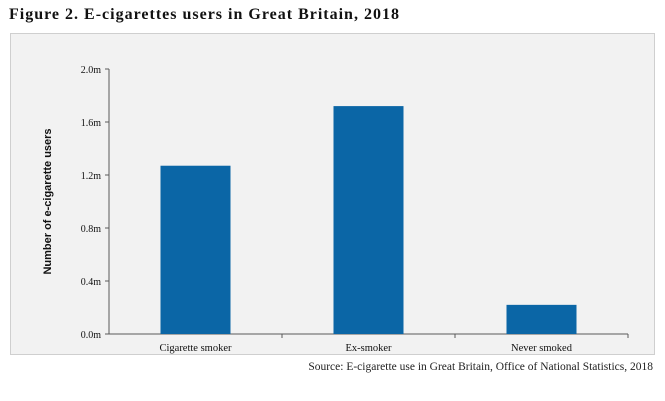 Image resolution: width=665 pixels, height=401 pixels. What do you see at coordinates (195, 348) in the screenshot?
I see `x-tick-label: Cigarette smoker` at bounding box center [195, 348].